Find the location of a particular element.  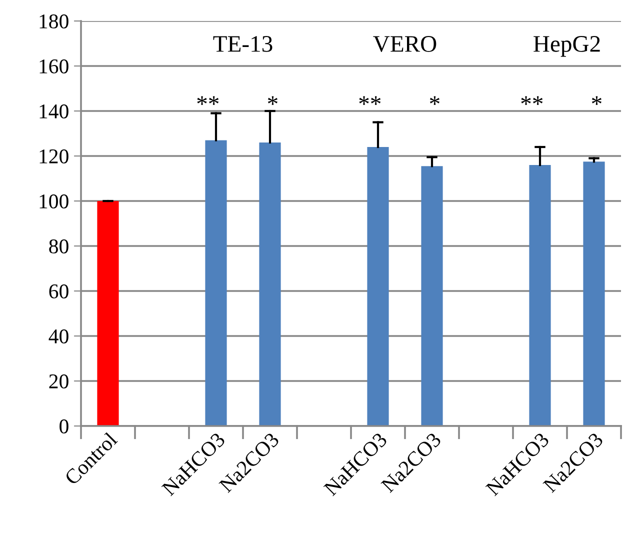

y-tick-label: 60 is located at coordinates (58, 291).